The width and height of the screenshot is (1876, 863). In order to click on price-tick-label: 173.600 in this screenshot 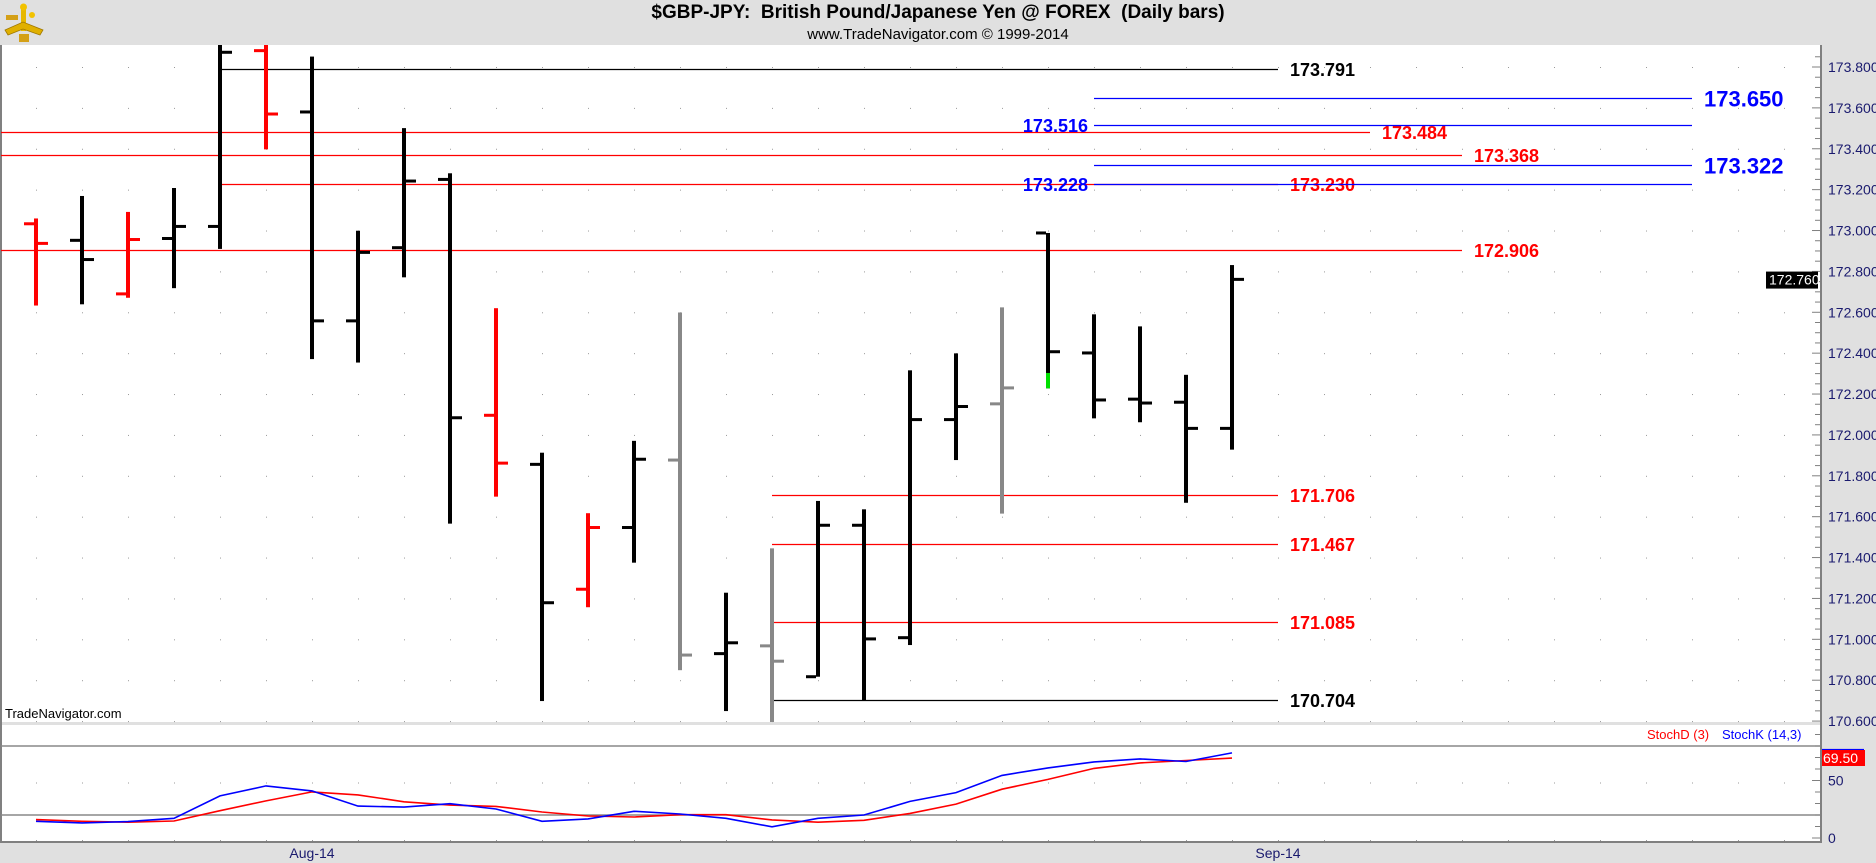, I will do `click(1852, 108)`.